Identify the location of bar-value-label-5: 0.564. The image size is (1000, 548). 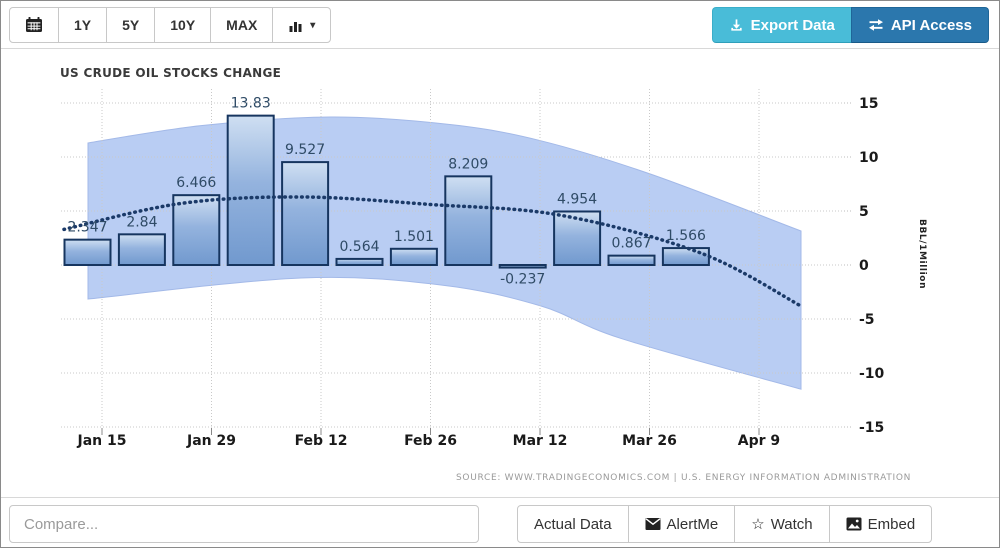
(359, 247).